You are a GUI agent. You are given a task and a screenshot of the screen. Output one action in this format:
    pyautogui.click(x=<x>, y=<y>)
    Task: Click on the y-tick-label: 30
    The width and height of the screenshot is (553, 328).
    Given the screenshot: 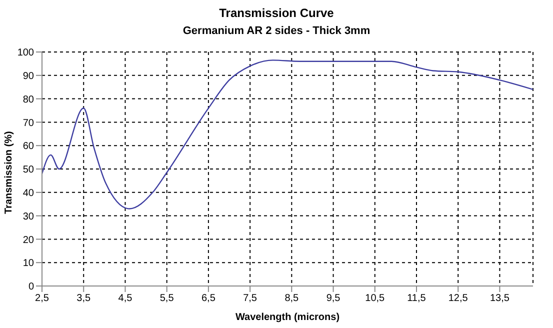 What is the action you would take?
    pyautogui.click(x=28, y=216)
    